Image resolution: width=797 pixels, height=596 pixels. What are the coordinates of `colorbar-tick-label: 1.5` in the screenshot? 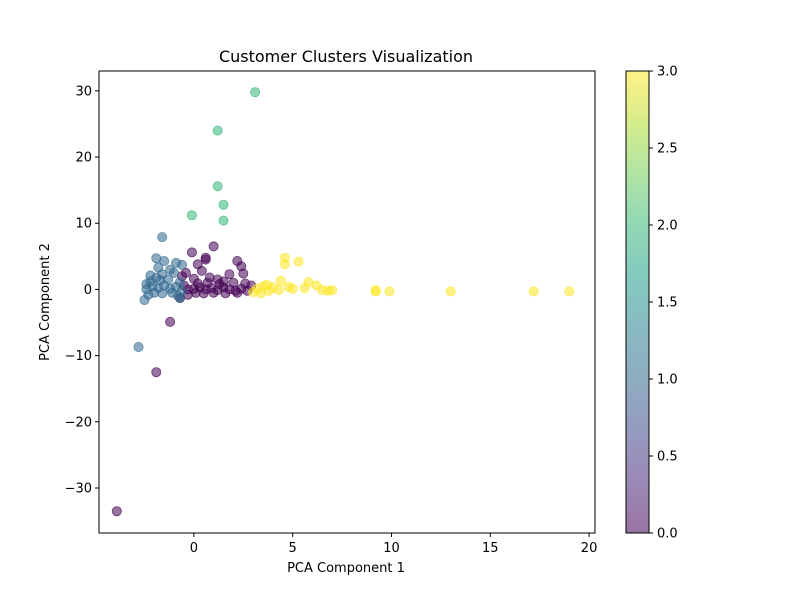 It's located at (667, 303).